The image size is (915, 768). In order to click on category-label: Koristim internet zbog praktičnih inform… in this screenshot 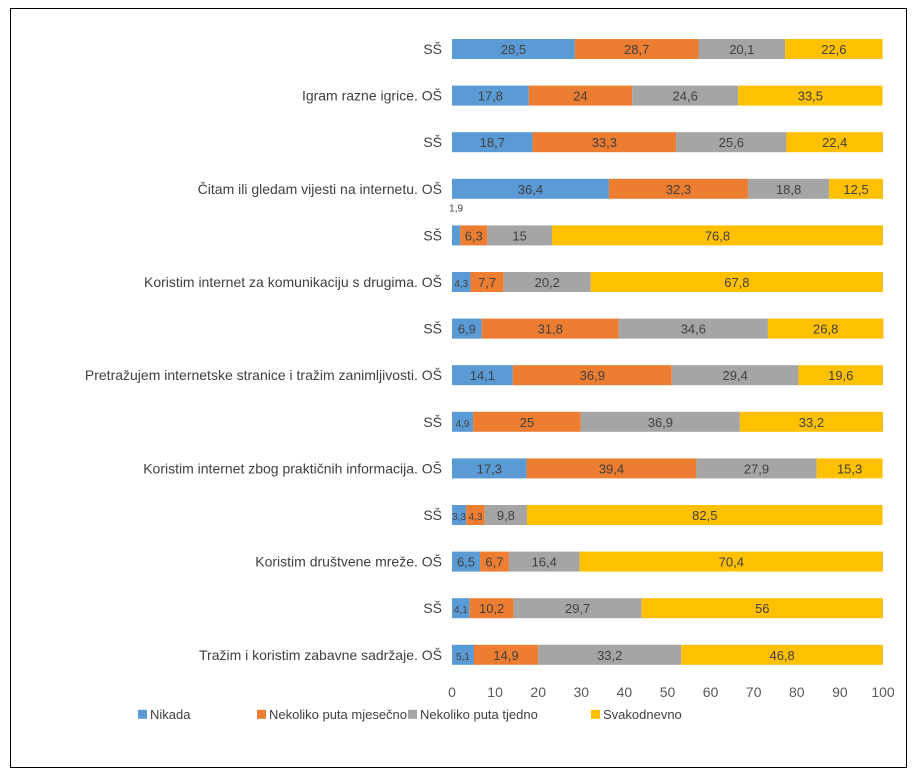, I will do `click(292, 468)`.